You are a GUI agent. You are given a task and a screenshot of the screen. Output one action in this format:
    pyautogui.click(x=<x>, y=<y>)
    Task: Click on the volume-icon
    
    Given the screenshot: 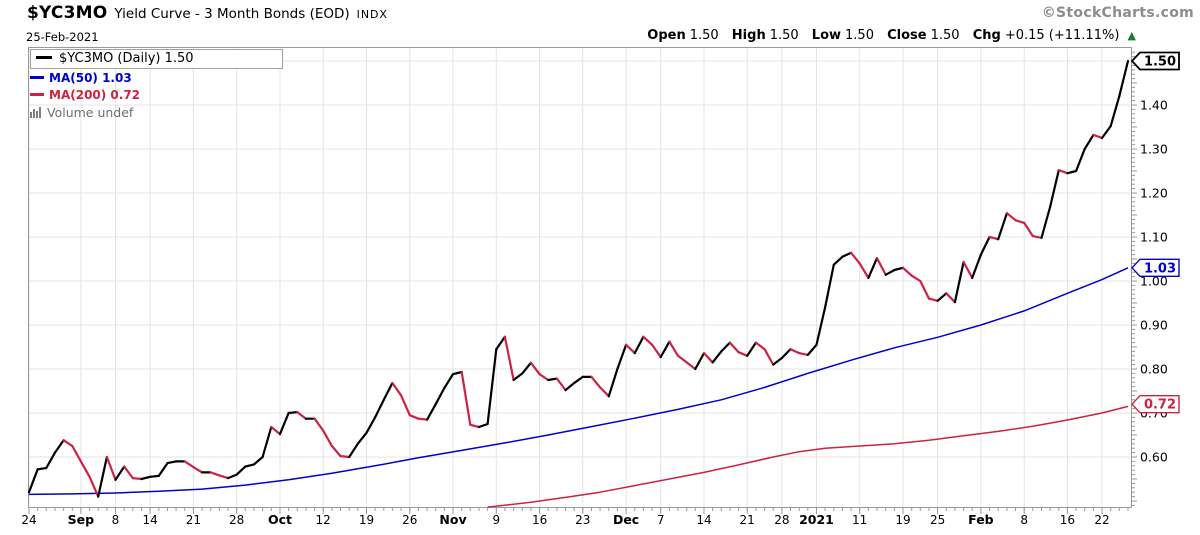 What is the action you would take?
    pyautogui.click(x=35, y=112)
    